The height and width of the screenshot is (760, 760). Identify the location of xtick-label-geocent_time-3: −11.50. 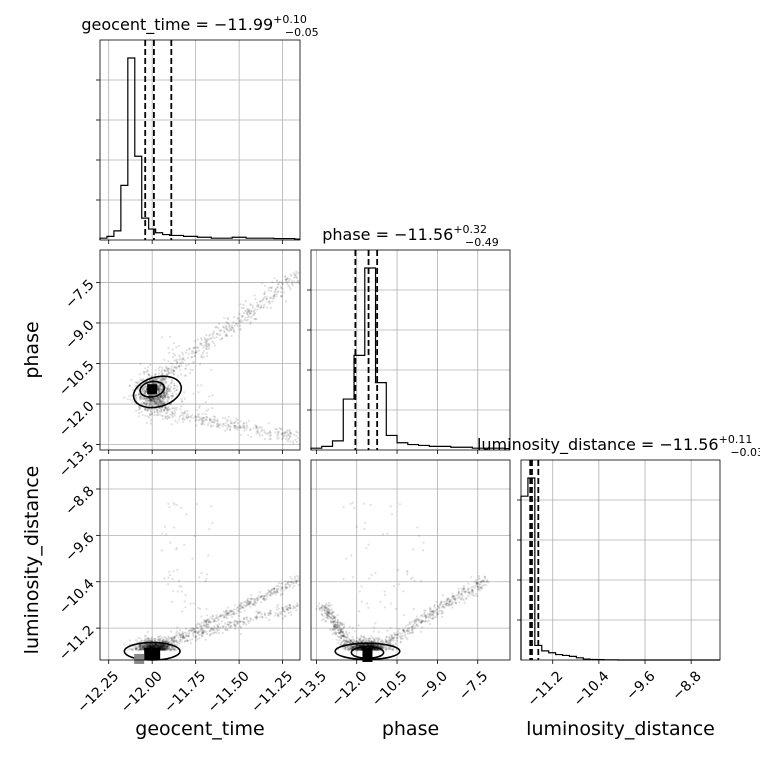
(229, 692).